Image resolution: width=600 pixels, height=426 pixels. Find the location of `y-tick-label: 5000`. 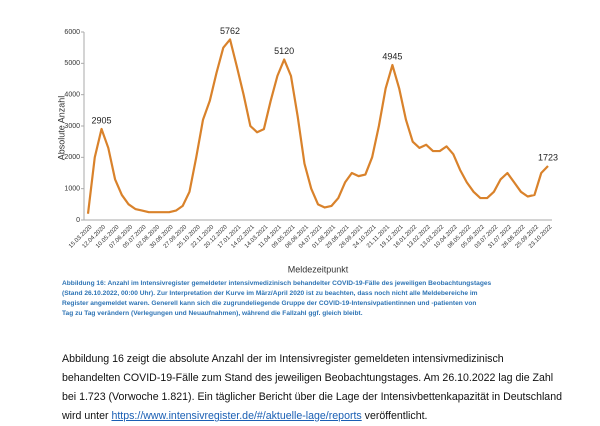

y-tick-label: 5000 is located at coordinates (72, 63).